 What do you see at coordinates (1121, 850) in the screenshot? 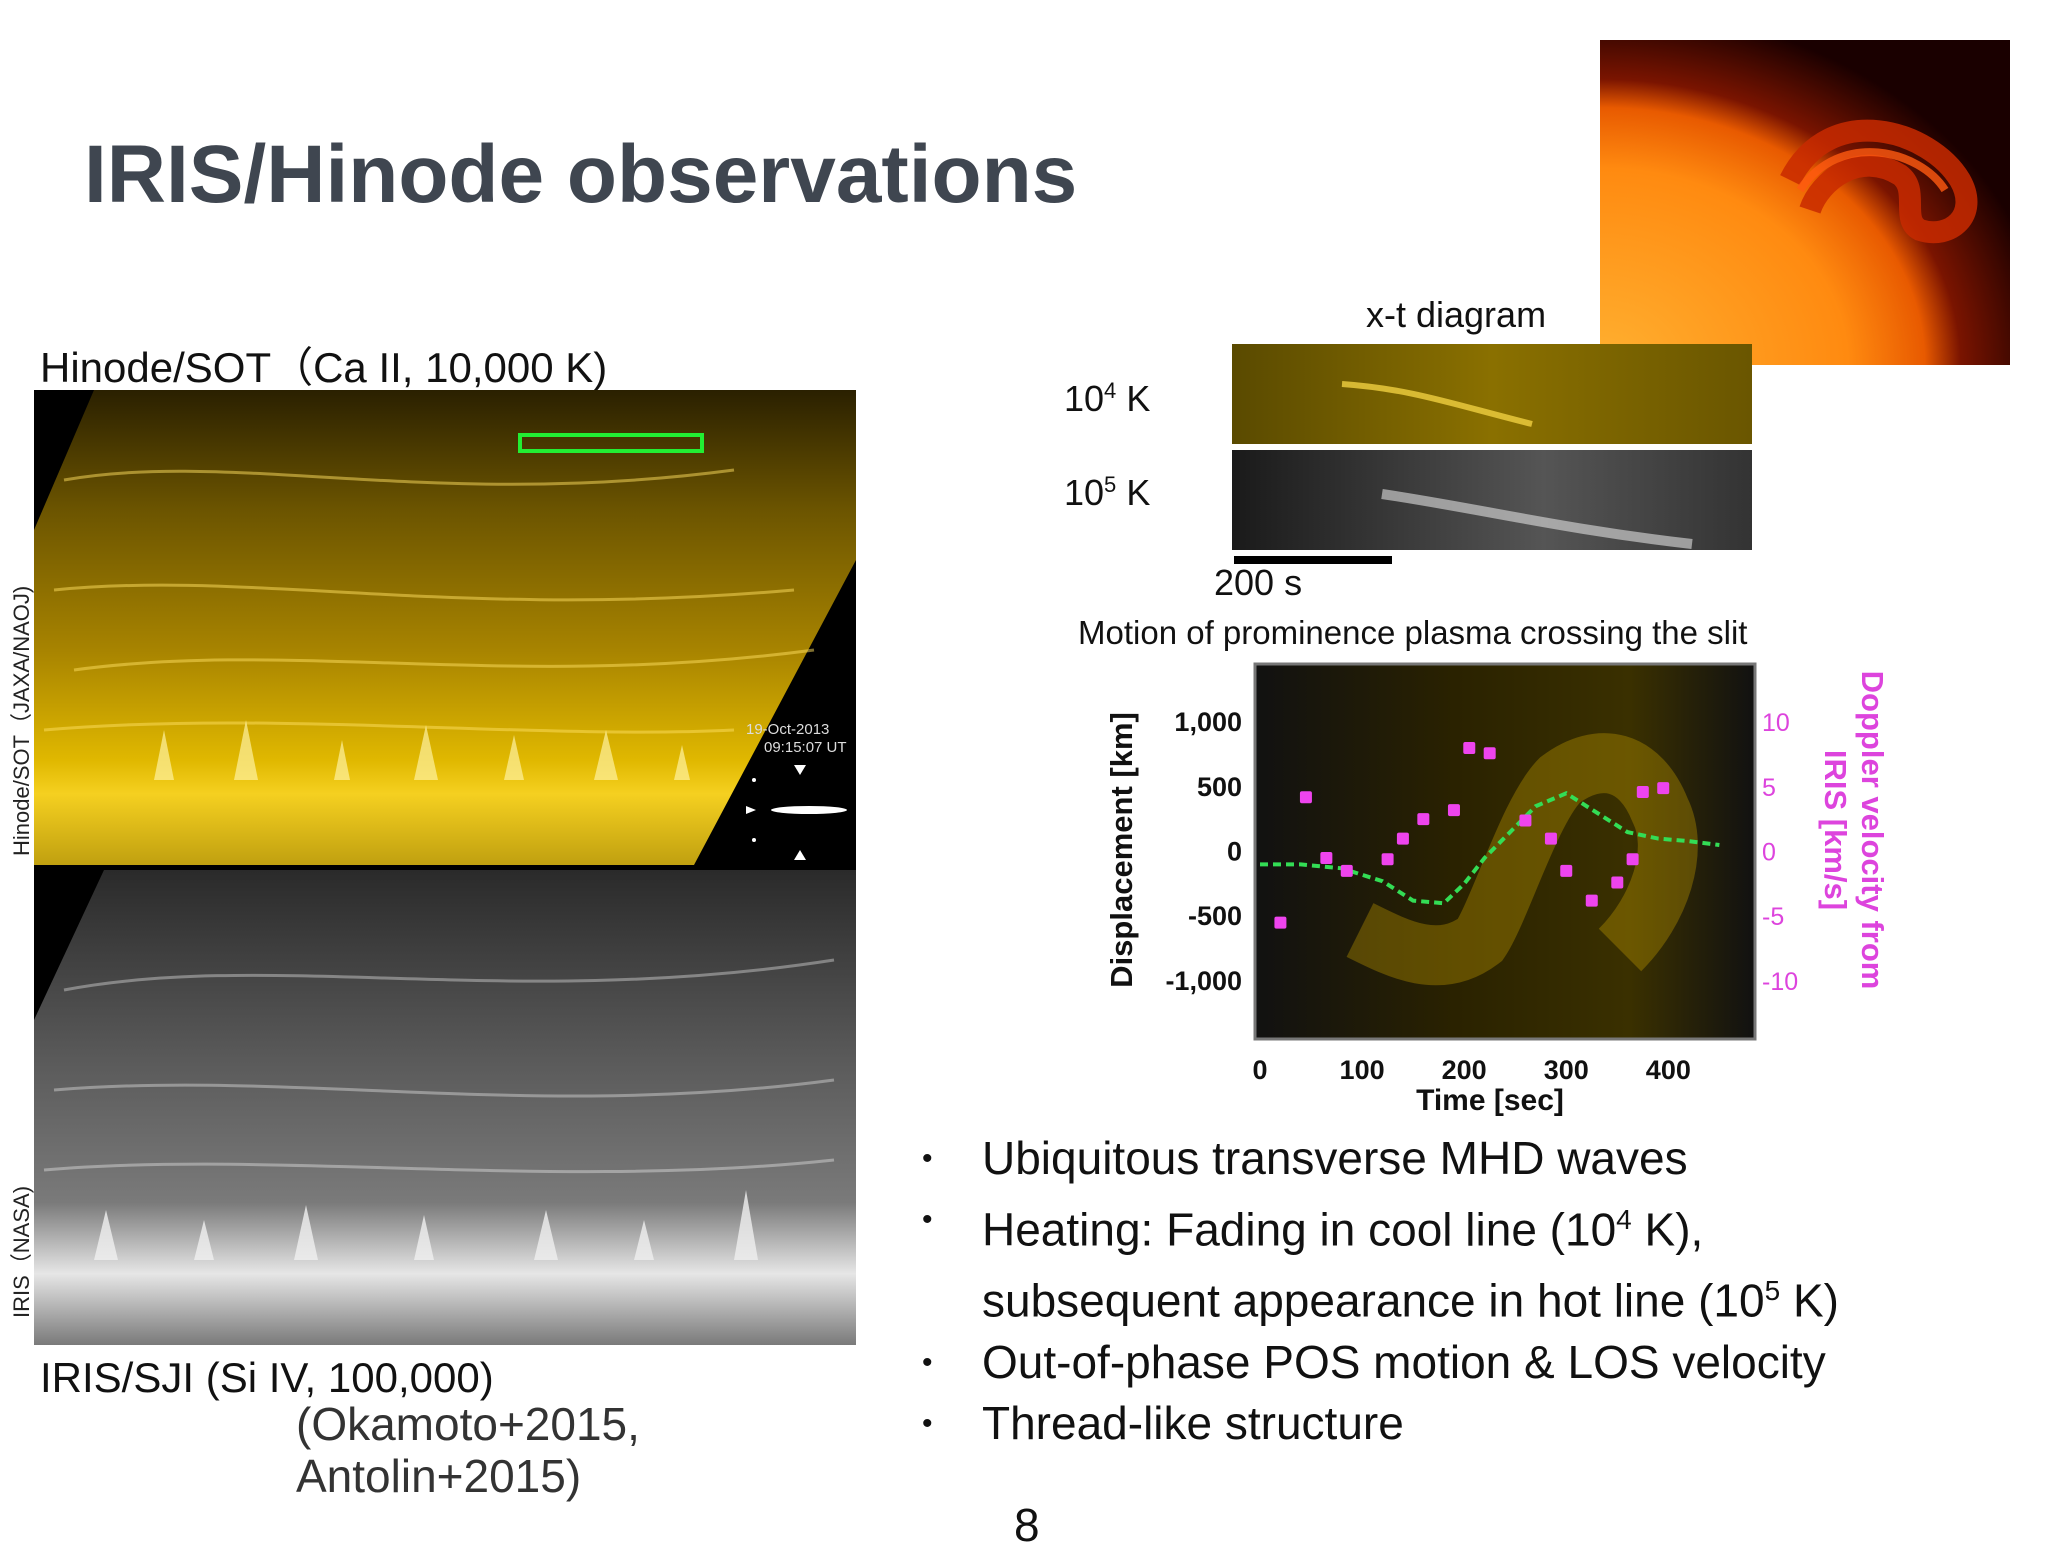
I see `y-axis-label: Displacement [km]` at bounding box center [1121, 850].